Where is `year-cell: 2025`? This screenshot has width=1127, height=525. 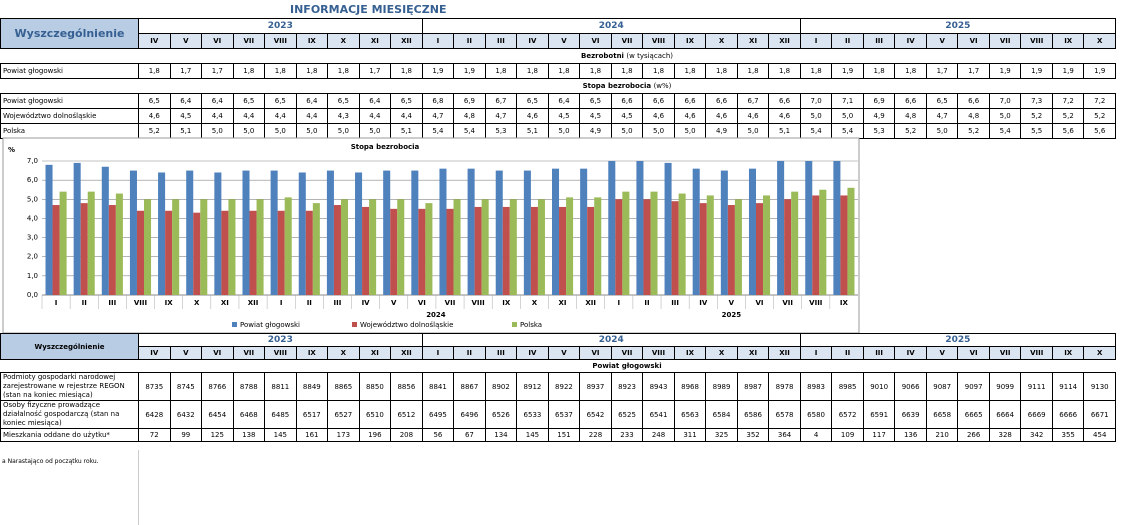 year-cell: 2025 is located at coordinates (958, 26).